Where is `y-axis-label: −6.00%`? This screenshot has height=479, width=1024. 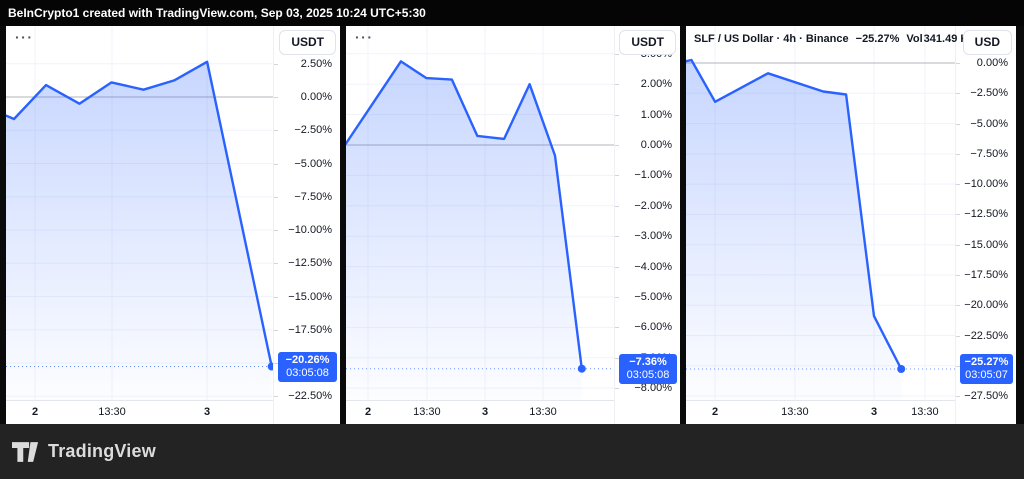 y-axis-label: −6.00% is located at coordinates (647, 327).